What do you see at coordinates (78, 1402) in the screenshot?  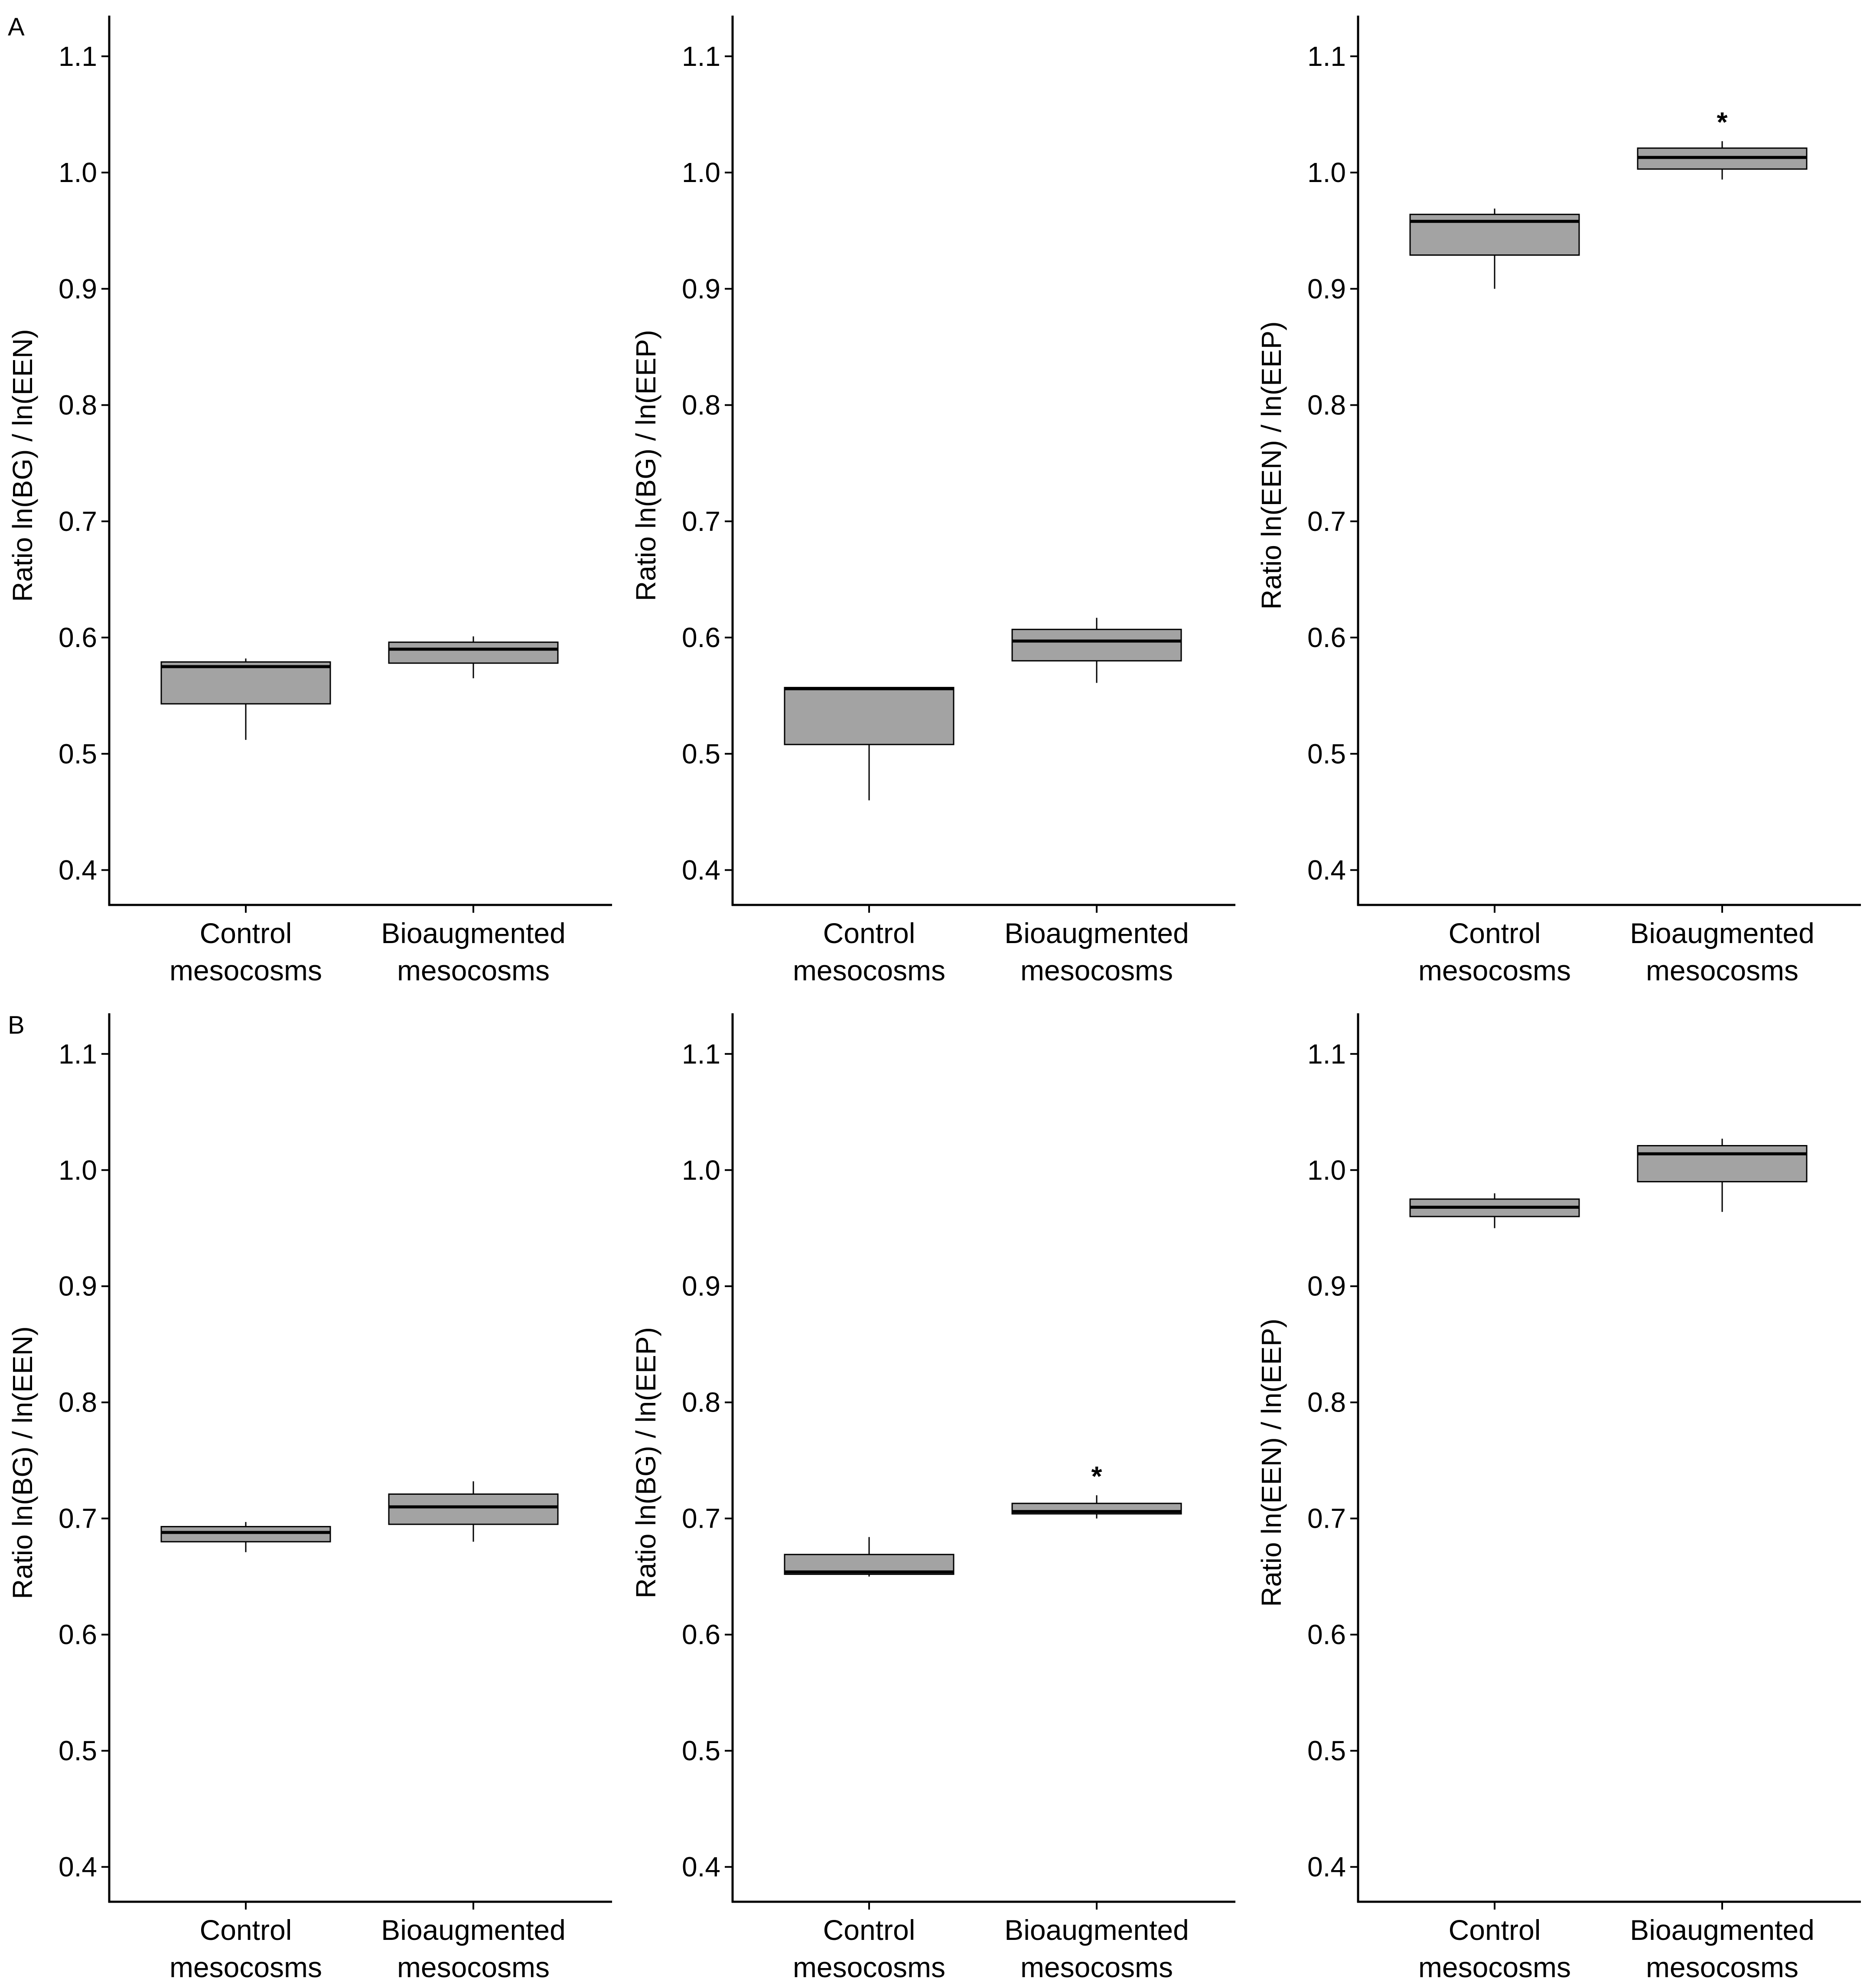 I see `y-tick-label-b-left: 0.8` at bounding box center [78, 1402].